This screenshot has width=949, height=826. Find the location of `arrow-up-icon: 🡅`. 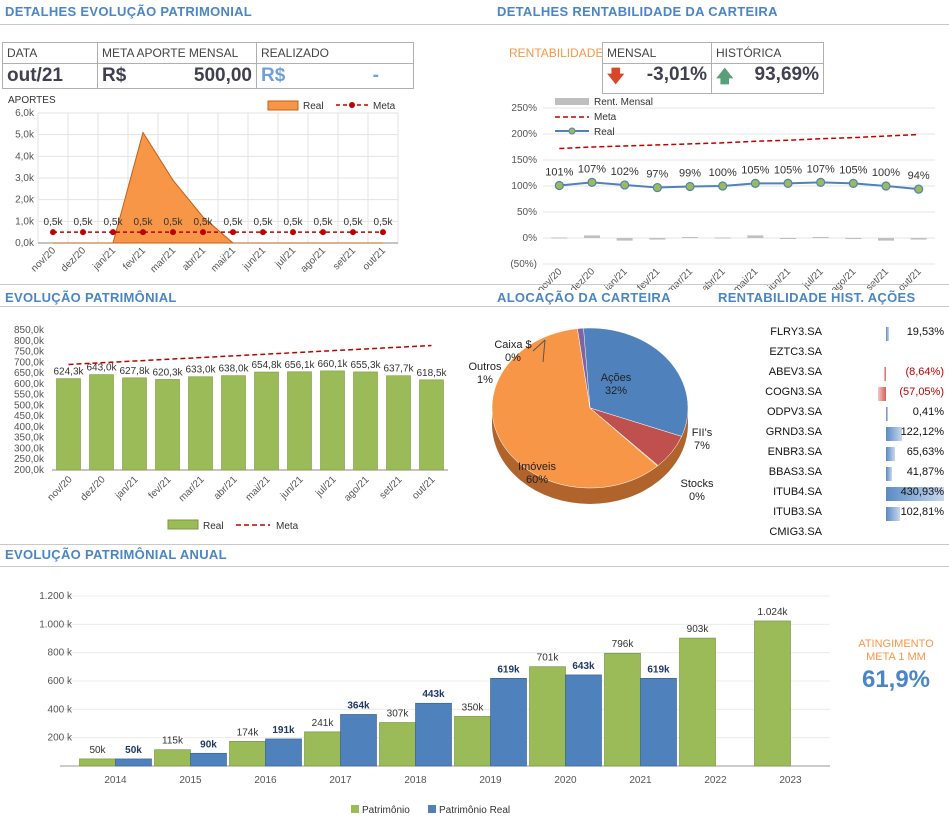

arrow-up-icon: 🡅 is located at coordinates (725, 76).